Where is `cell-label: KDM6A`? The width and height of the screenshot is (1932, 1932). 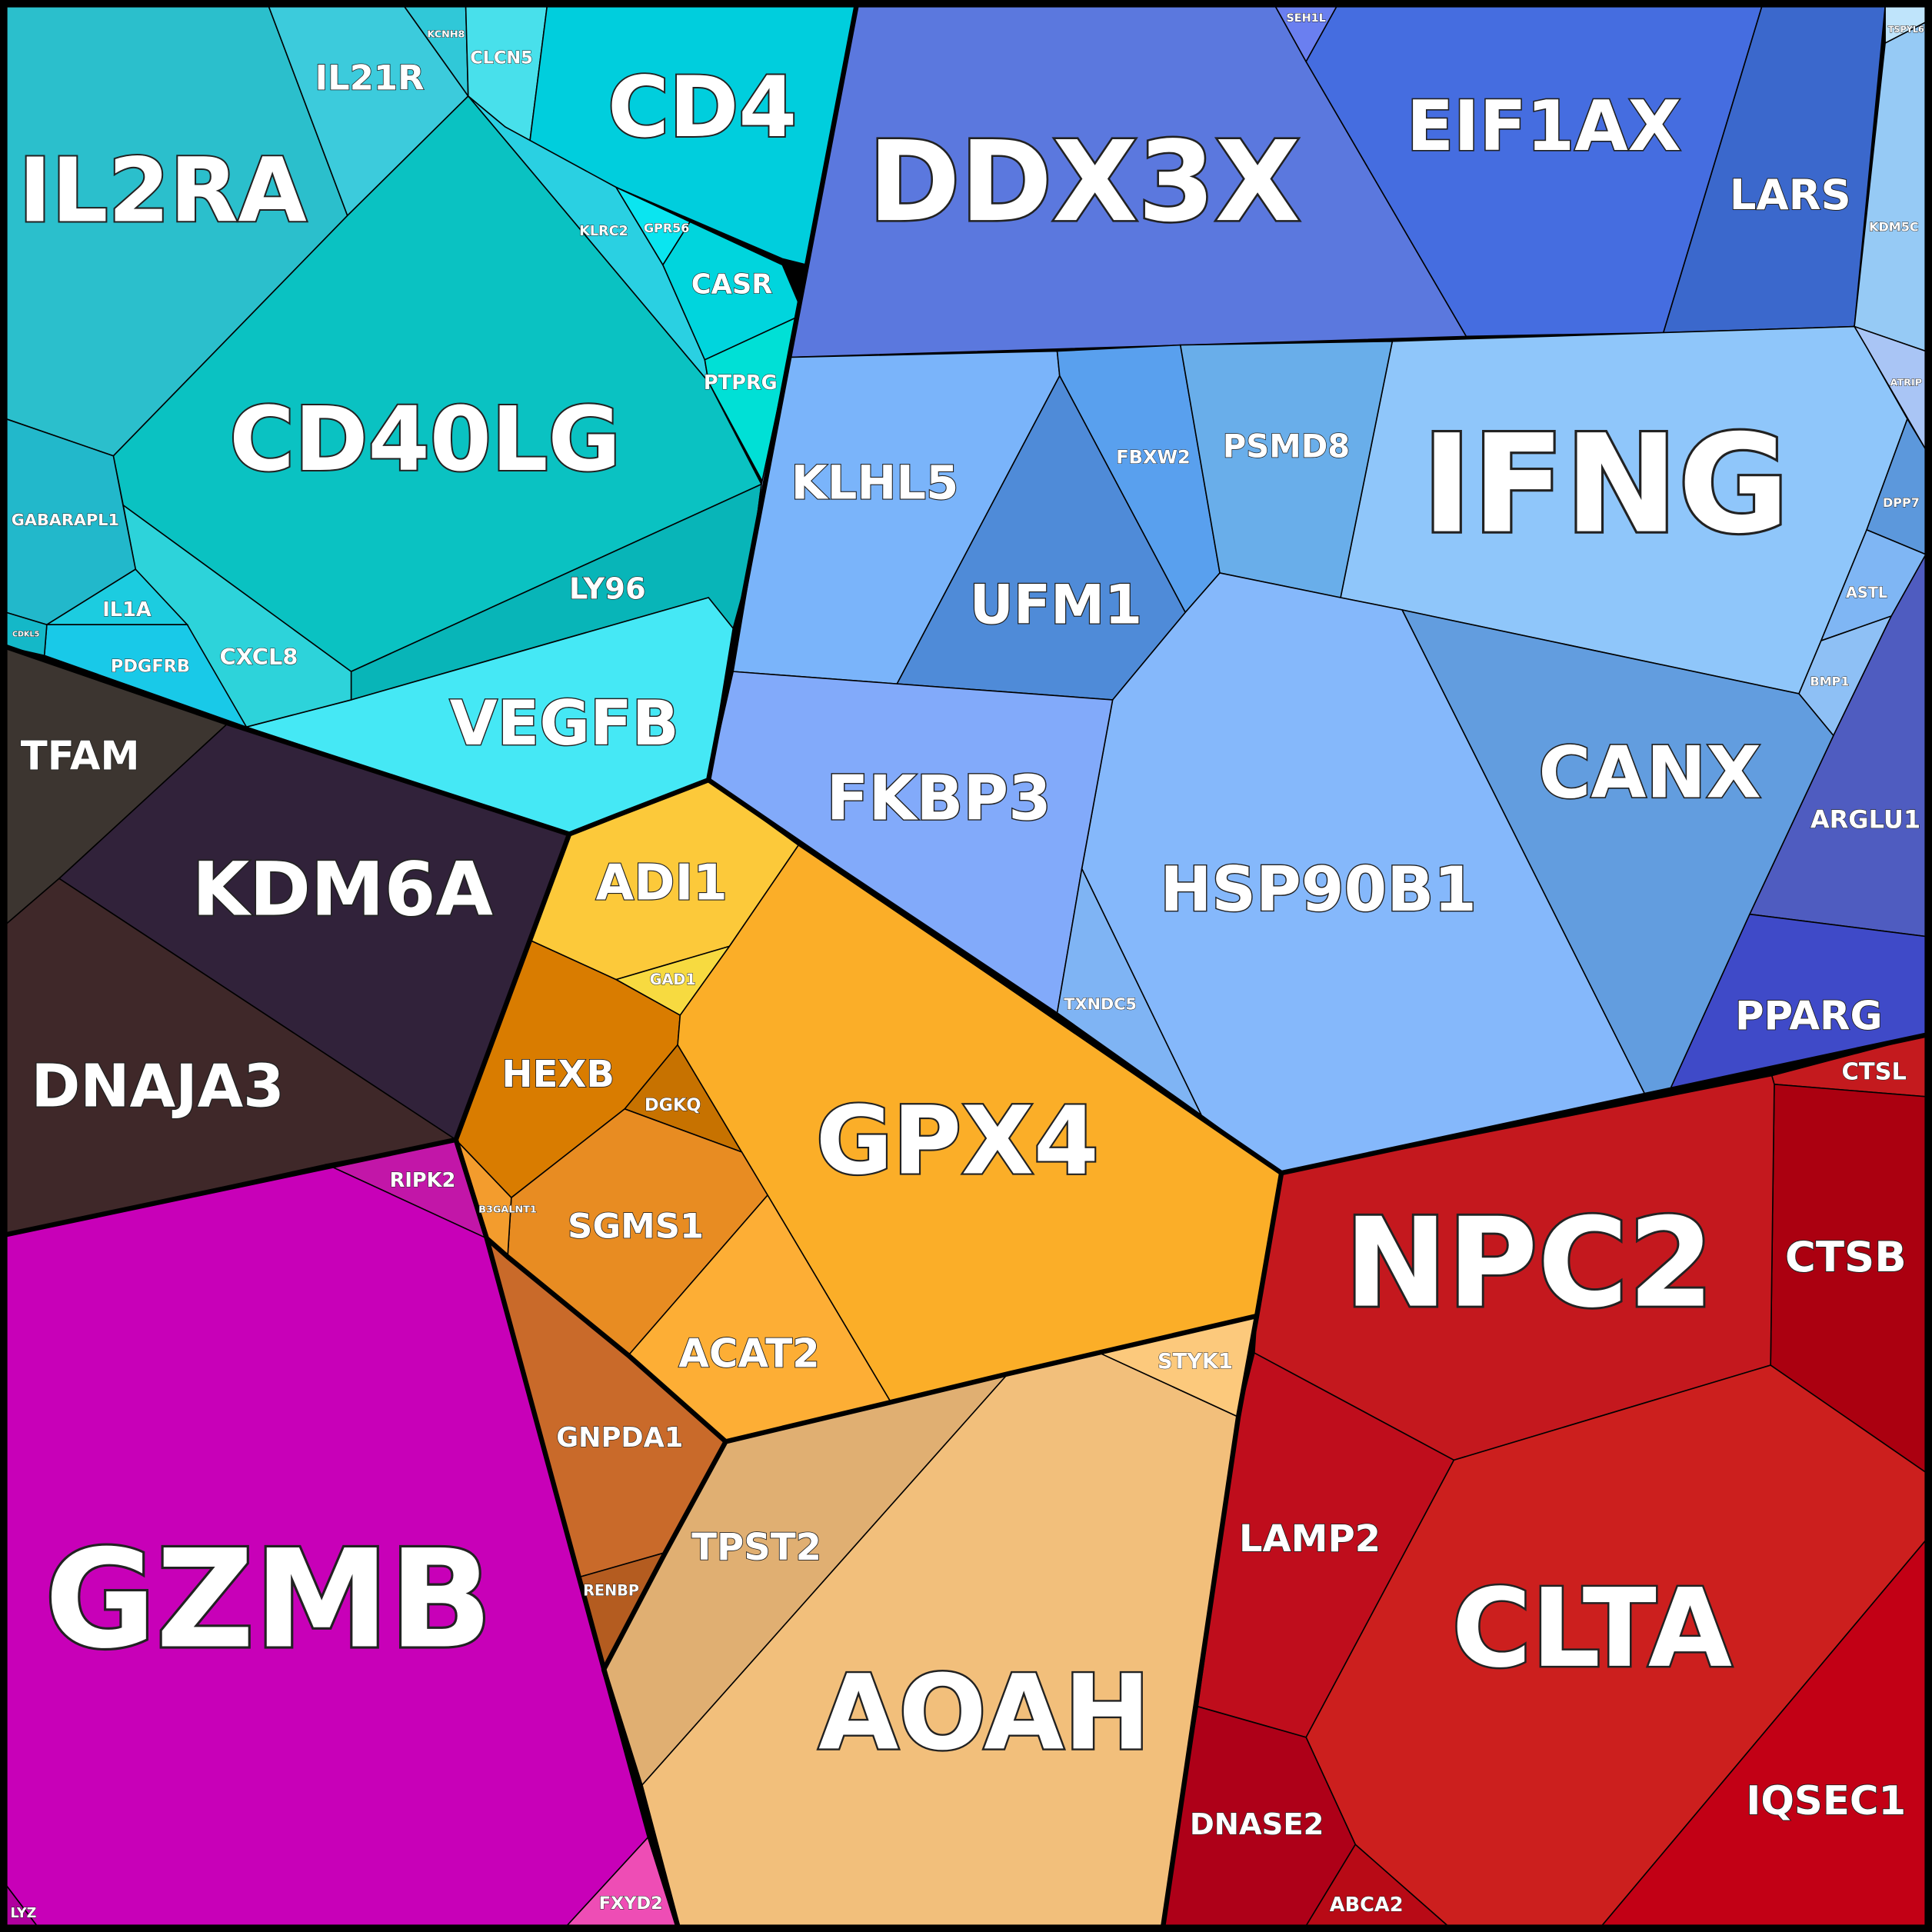 cell-label: KDM6A is located at coordinates (342, 890).